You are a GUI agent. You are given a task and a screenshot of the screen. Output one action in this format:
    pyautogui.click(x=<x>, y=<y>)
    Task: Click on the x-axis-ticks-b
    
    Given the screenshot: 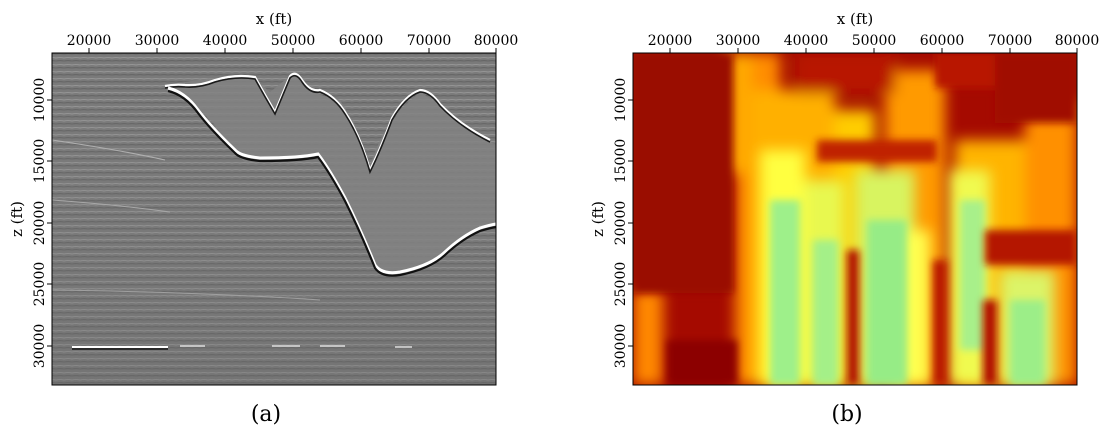 What is the action you would take?
    pyautogui.click(x=873, y=50)
    